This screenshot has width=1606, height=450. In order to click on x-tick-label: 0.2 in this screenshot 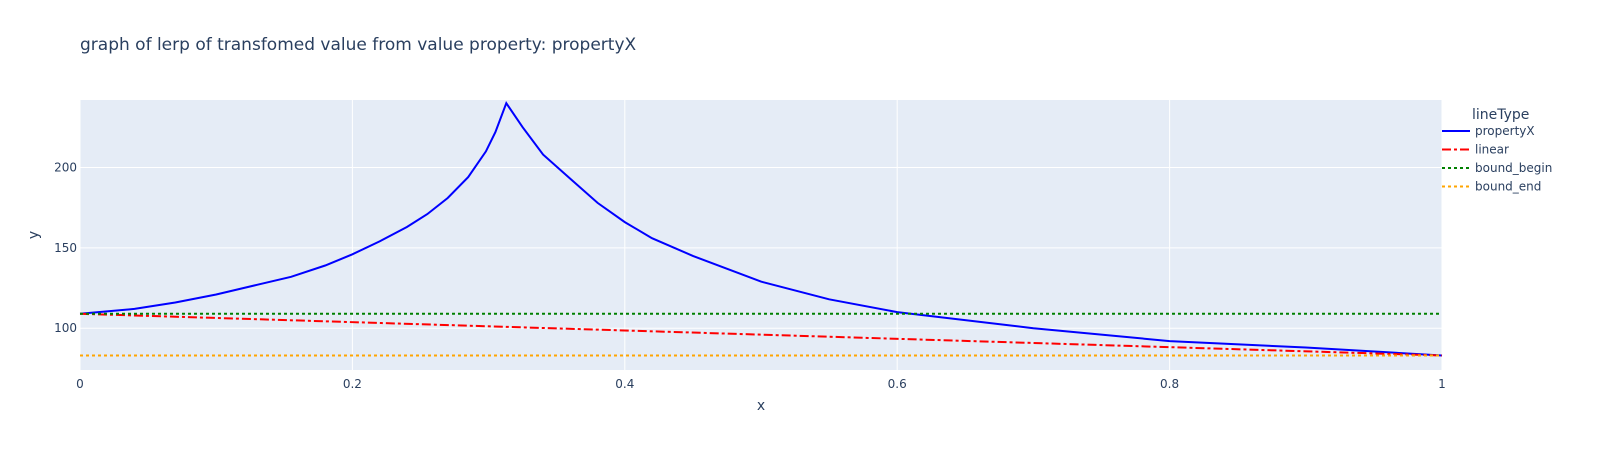, I will do `click(352, 384)`.